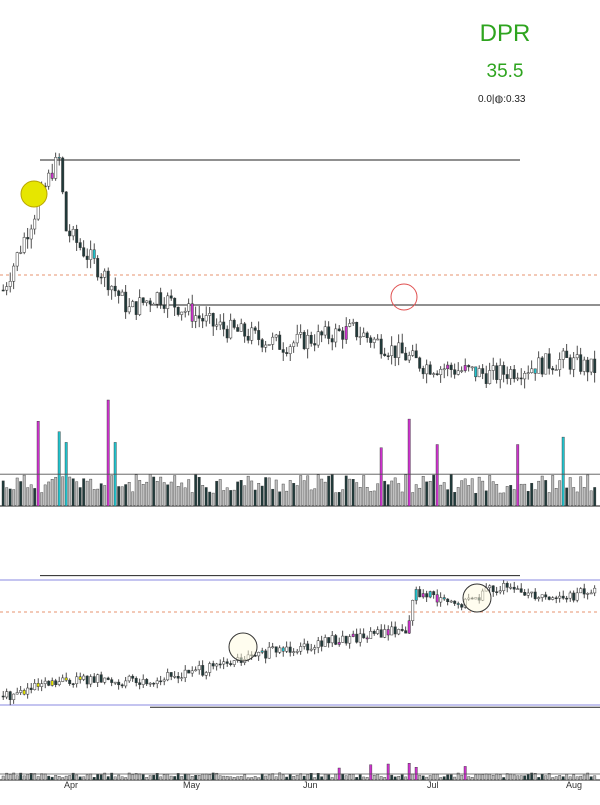 This screenshot has height=805, width=600. I want to click on signal-circle-bottom-b, so click(477, 598).